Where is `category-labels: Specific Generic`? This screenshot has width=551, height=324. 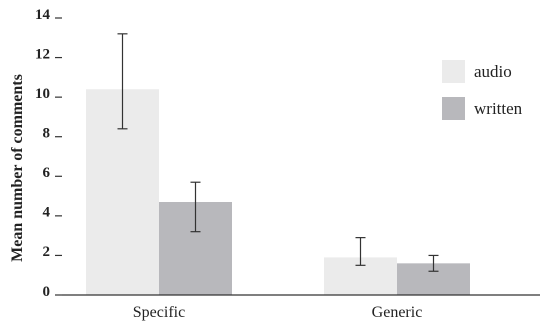 category-labels: Specific Generic is located at coordinates (278, 312).